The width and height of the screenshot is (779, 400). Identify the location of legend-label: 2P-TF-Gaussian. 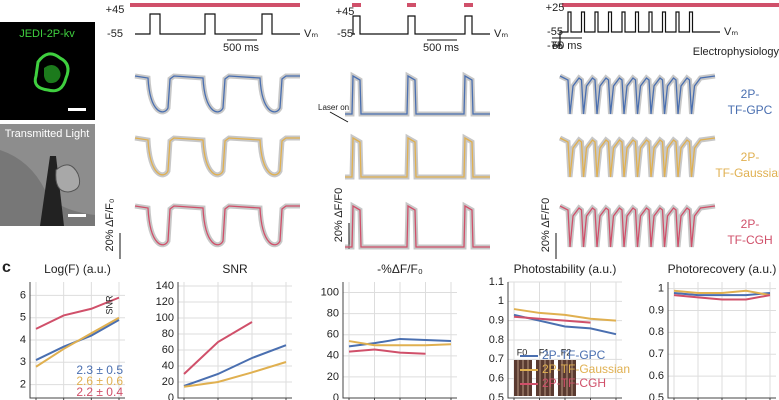
(586, 369).